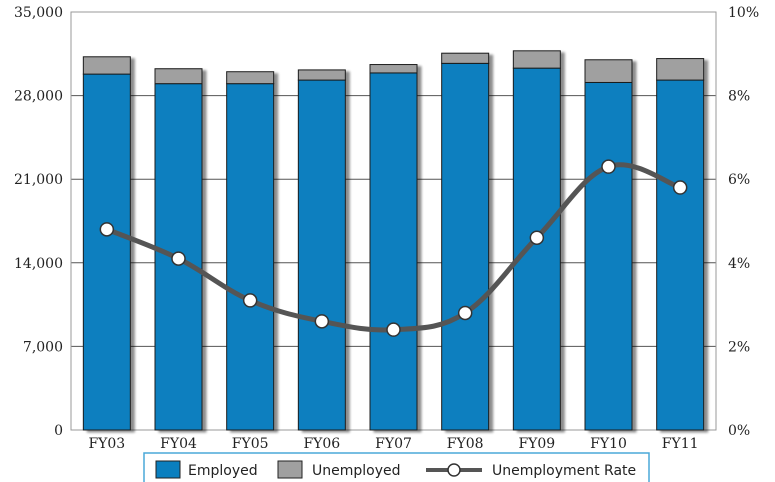  What do you see at coordinates (38, 264) in the screenshot?
I see `left-tick-label: 14,000` at bounding box center [38, 264].